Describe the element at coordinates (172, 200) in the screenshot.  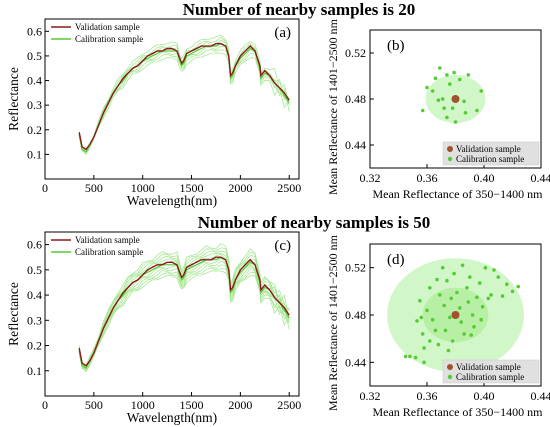
I see `x-axis-label: Wavelength(nm)` at that location.